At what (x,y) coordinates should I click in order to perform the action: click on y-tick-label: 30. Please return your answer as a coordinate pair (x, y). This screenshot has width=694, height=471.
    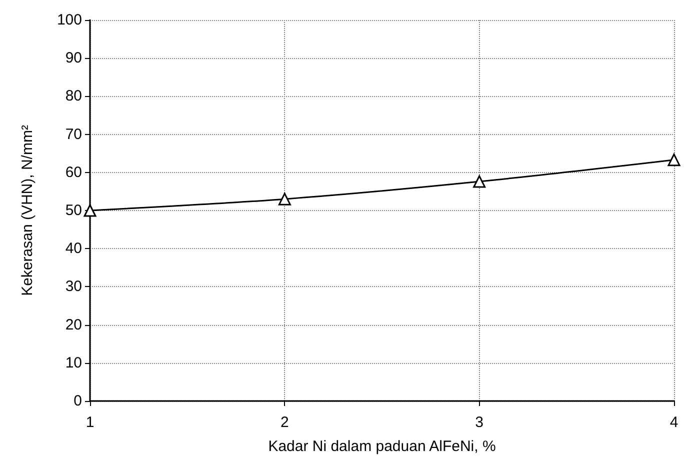
    Looking at the image, I should click on (73, 287).